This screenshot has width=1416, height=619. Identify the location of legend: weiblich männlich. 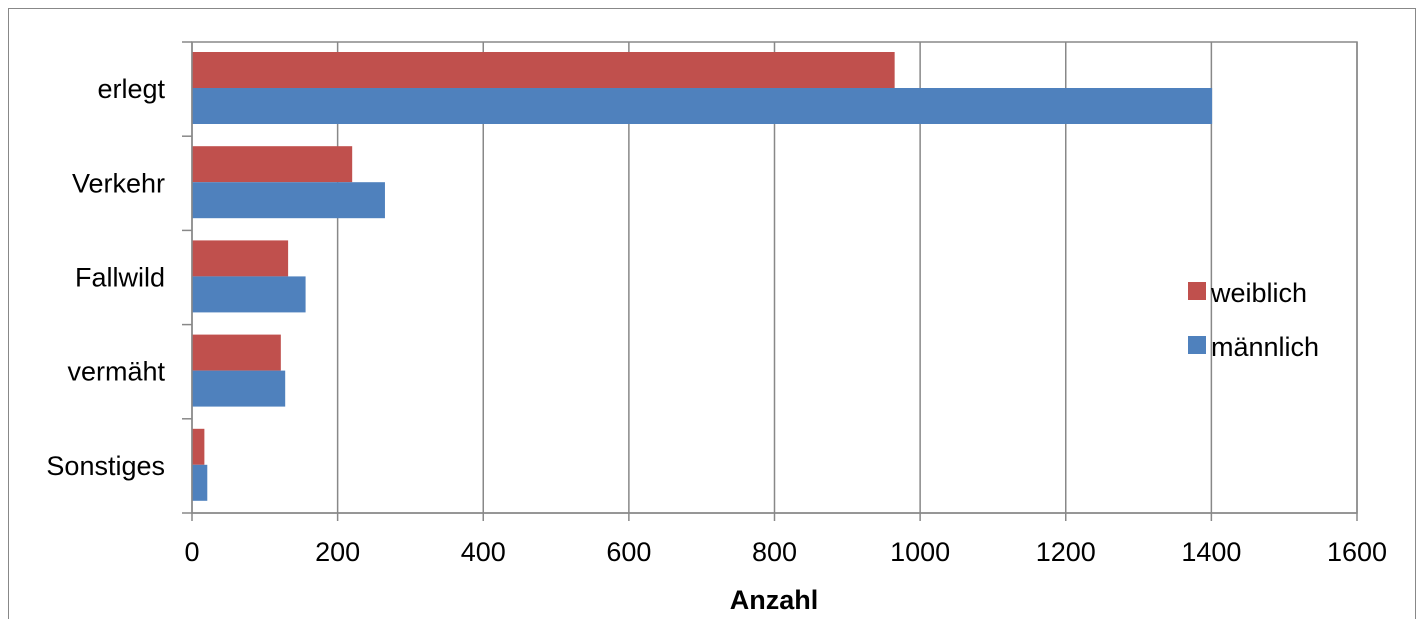
(1253, 320).